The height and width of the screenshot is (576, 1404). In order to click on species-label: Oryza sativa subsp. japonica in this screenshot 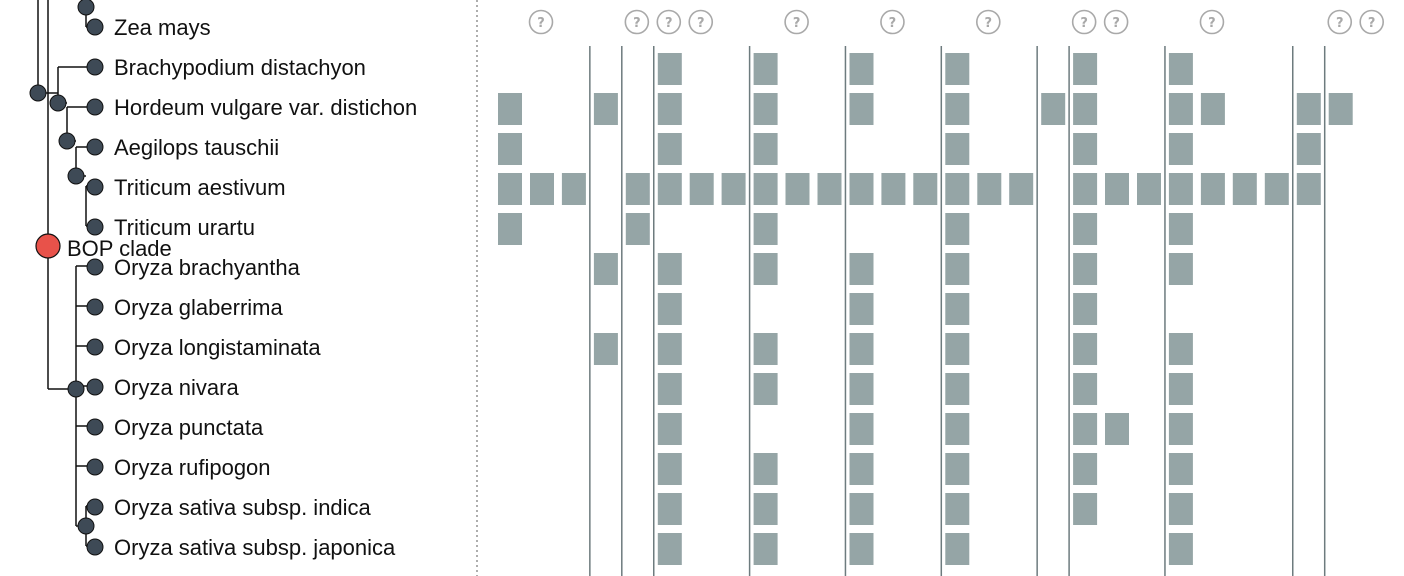, I will do `click(255, 547)`.